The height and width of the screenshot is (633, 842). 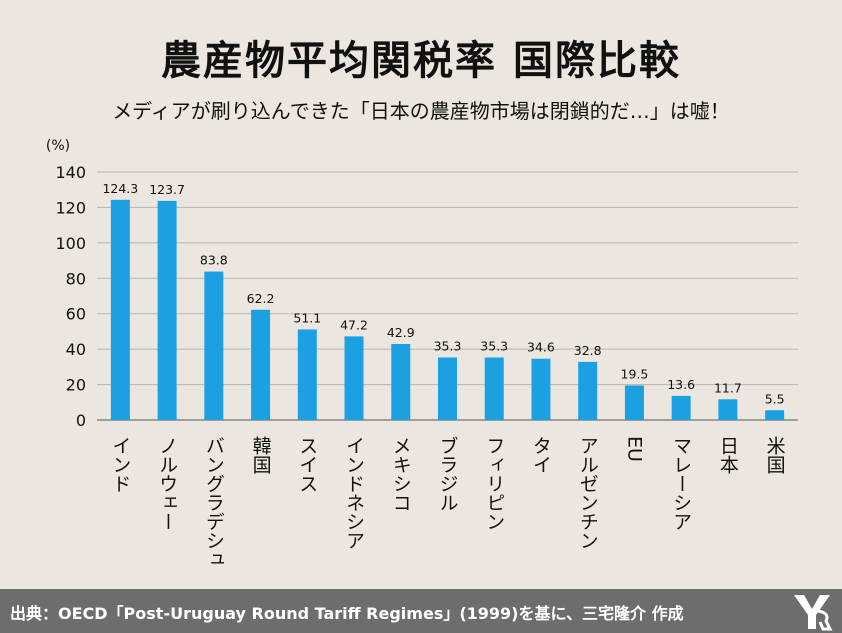 I want to click on value-label: 34.6, so click(x=541, y=347).